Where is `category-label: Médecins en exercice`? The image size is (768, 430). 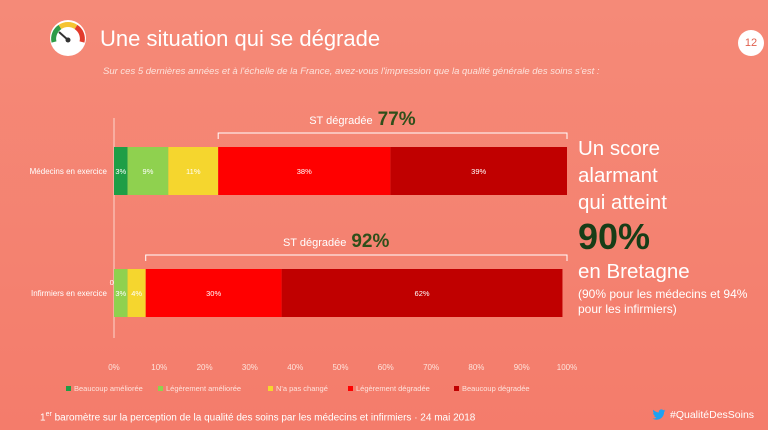 category-label: Médecins en exercice is located at coordinates (69, 171).